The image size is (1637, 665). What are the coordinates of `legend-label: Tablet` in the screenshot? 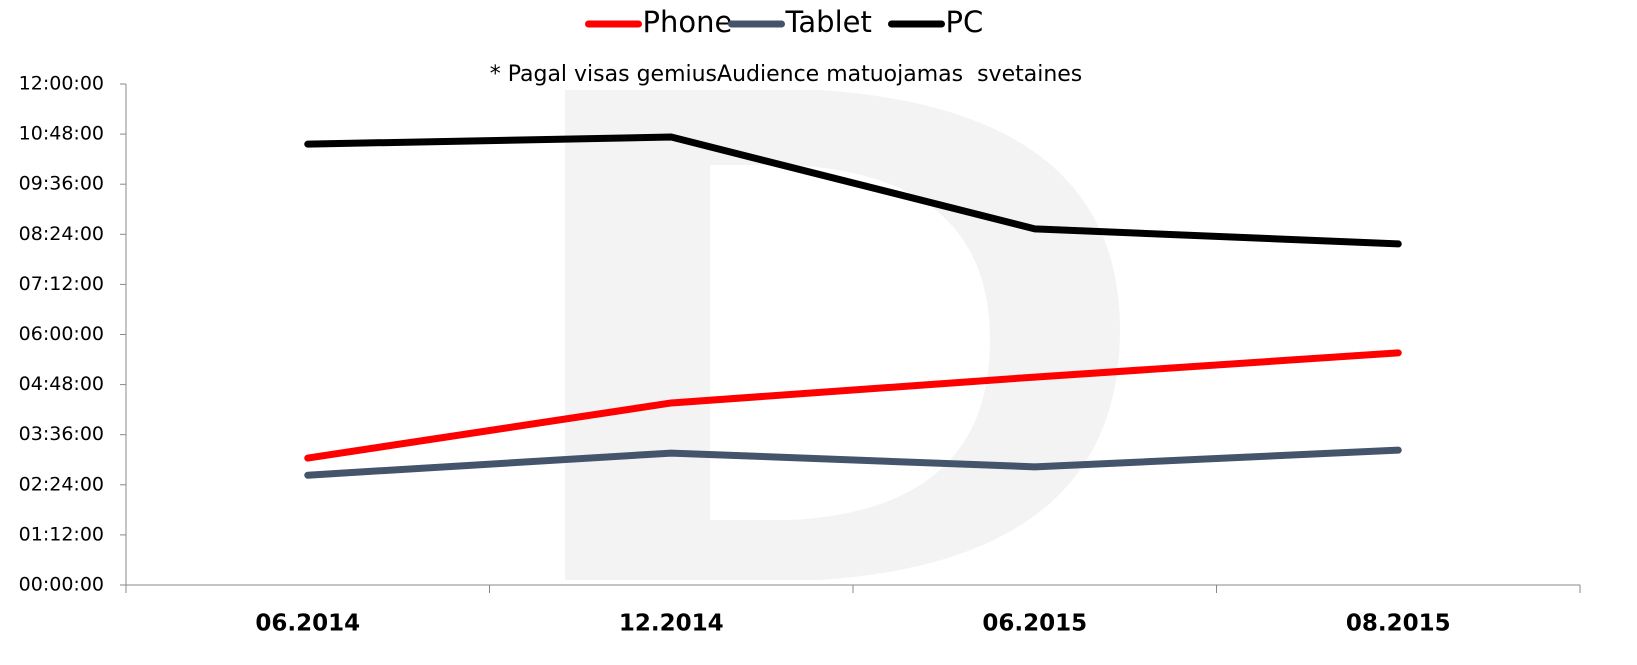 It's located at (828, 22).